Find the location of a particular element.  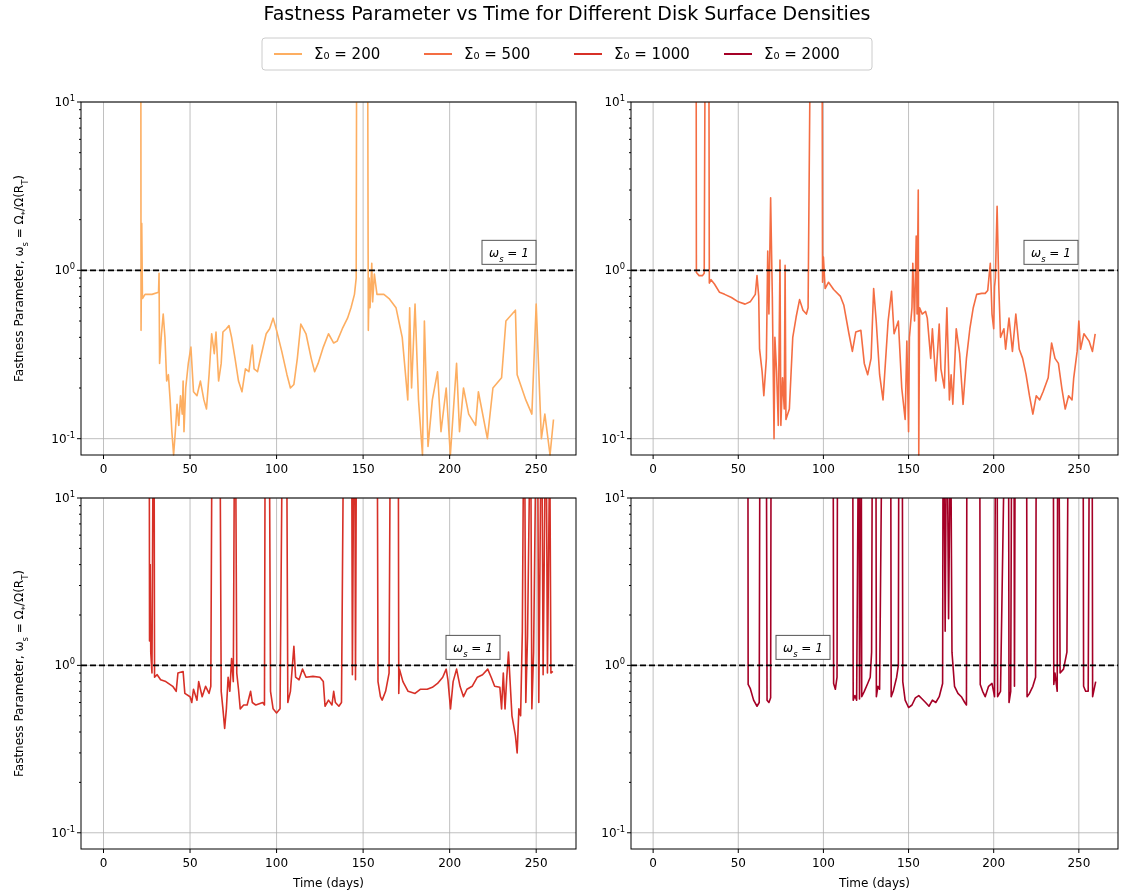

legend-label: Σ₀ = 2000 is located at coordinates (802, 54).